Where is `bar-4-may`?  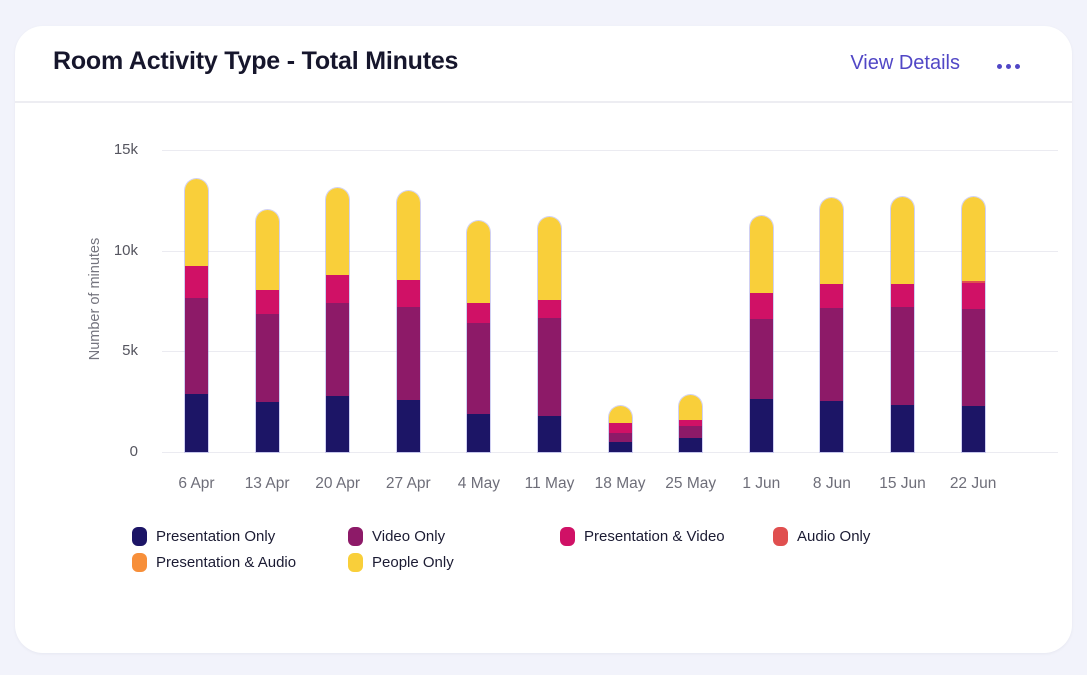 bar-4-may is located at coordinates (479, 336).